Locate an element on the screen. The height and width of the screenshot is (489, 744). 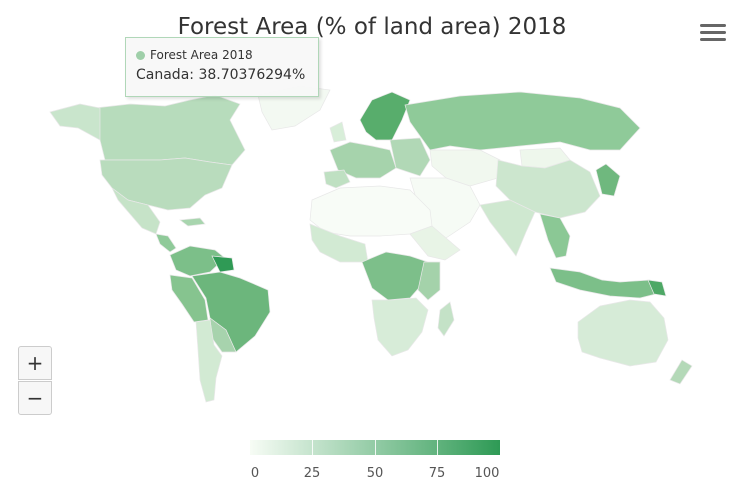
legend-label: 75 is located at coordinates (437, 473).